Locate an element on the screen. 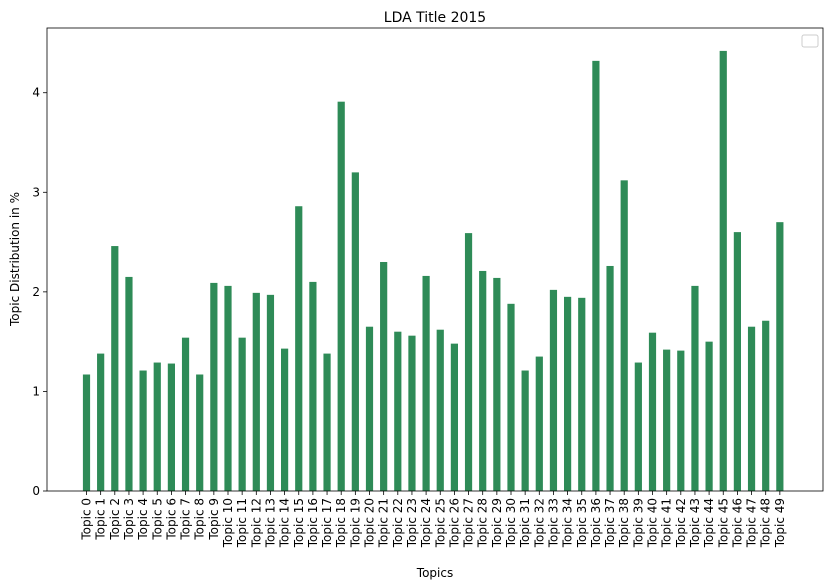 This screenshot has width=833, height=588. x-tick-label: Topic 7 is located at coordinates (186, 519).